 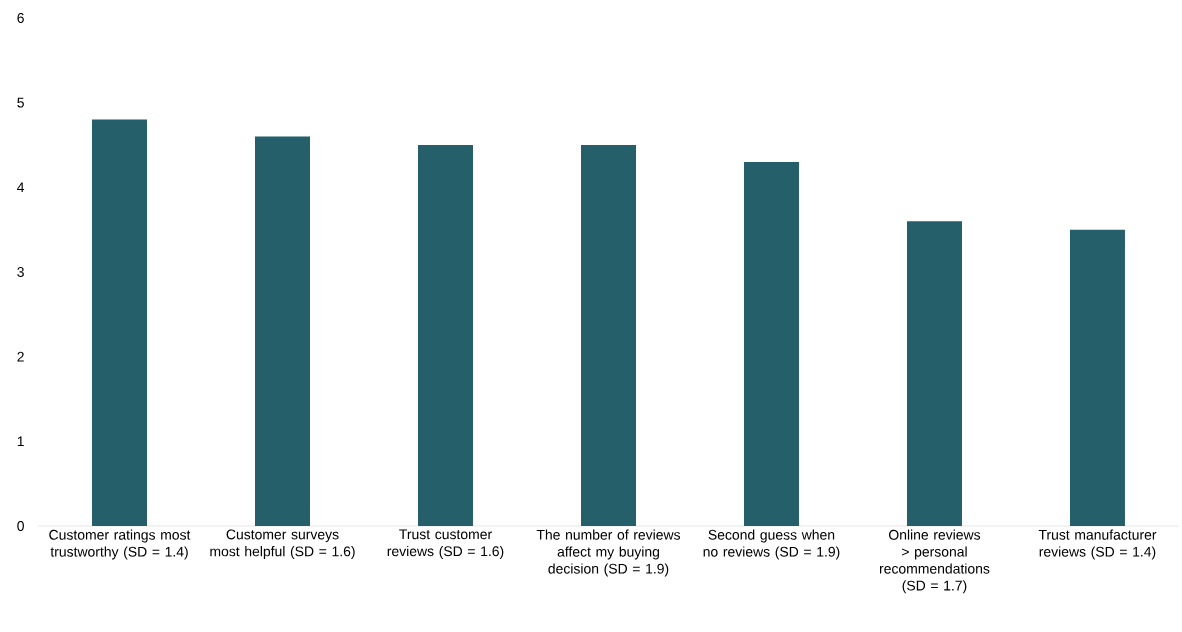 I want to click on x-tick-label: Trust customer reviews (SD = 1.6), so click(x=445, y=544).